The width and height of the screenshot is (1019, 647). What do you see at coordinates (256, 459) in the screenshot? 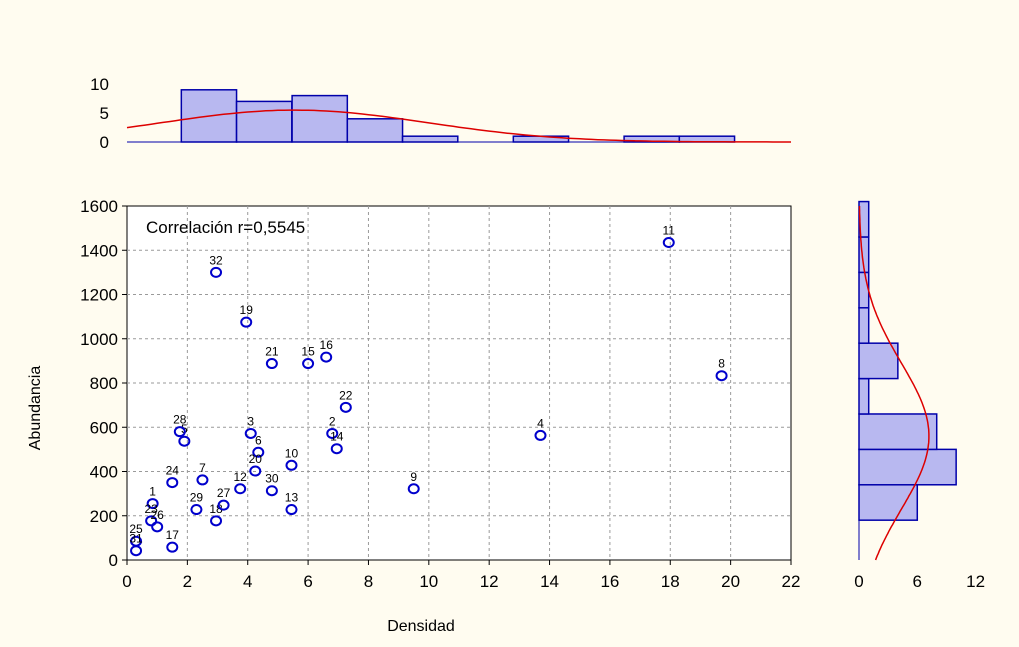
I see `data-point-label: 20` at bounding box center [256, 459].